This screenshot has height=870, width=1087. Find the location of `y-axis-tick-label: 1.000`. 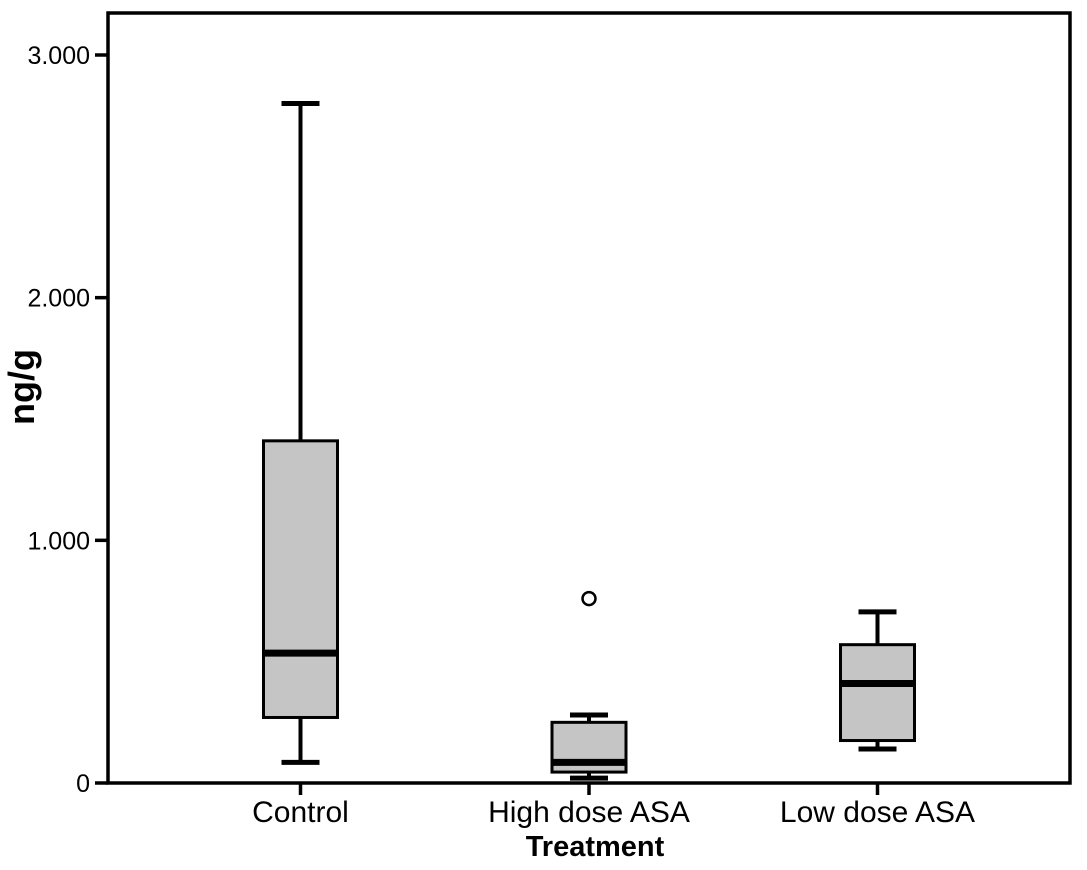

y-axis-tick-label: 1.000 is located at coordinates (58, 541).